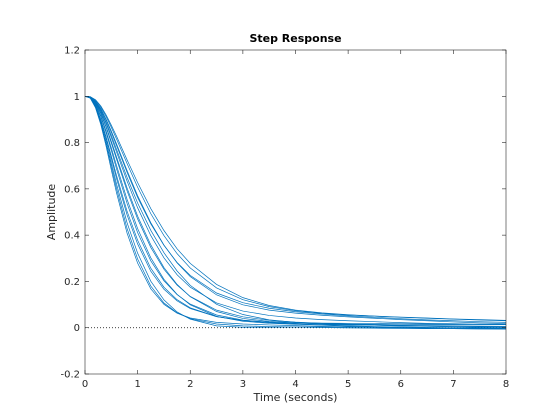  I want to click on y-tick-label: 0.2, so click(72, 282).